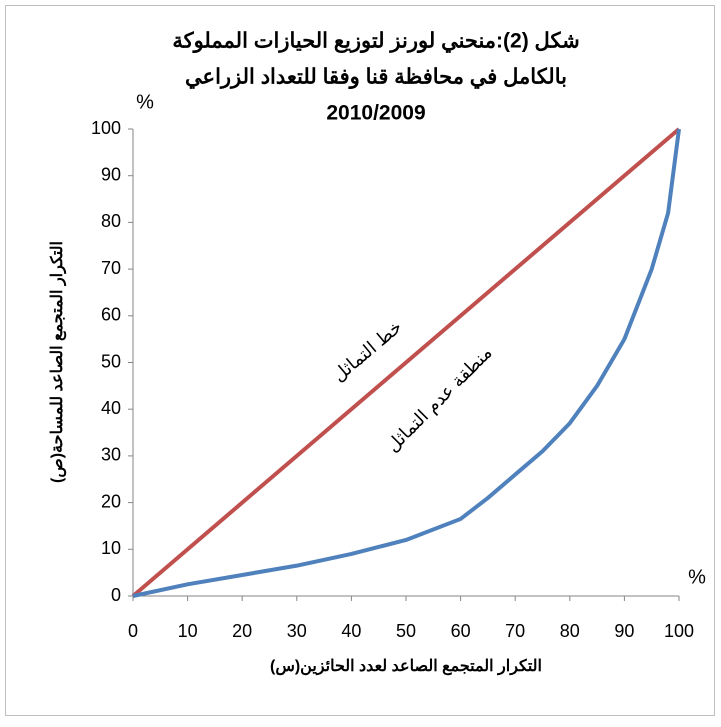 This screenshot has width=721, height=727. What do you see at coordinates (406, 667) in the screenshot?
I see `x-axis-label: التكرار المتجمع الصاعد لعدد الحائزين(س)` at bounding box center [406, 667].